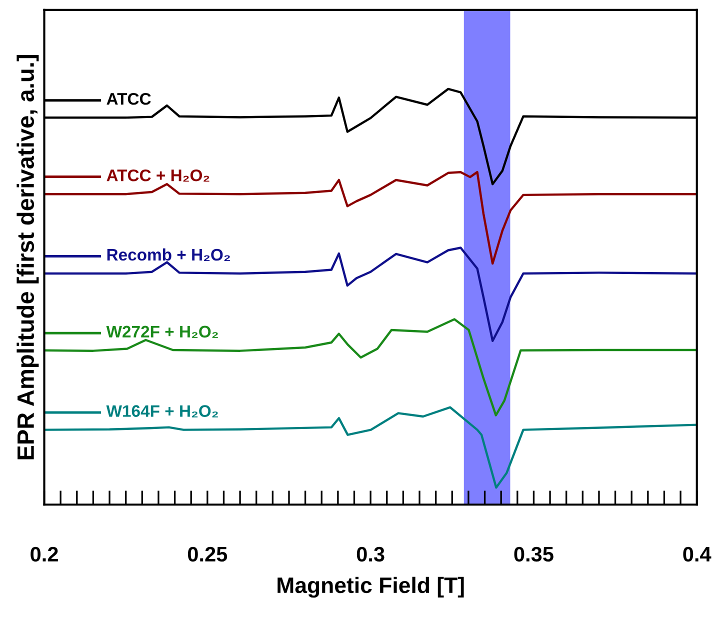  Describe the element at coordinates (158, 175) in the screenshot. I see `legend-label: ATCC + H₂O₂` at that location.